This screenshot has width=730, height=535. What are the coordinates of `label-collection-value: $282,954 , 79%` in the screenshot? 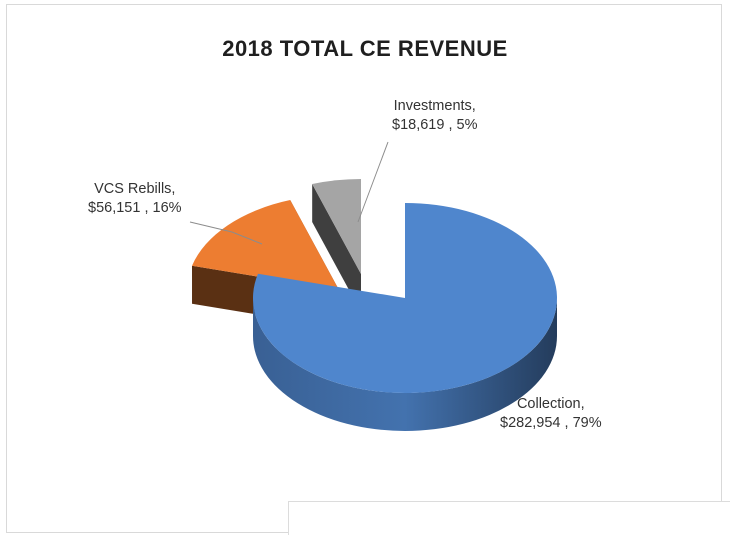 It's located at (551, 423).